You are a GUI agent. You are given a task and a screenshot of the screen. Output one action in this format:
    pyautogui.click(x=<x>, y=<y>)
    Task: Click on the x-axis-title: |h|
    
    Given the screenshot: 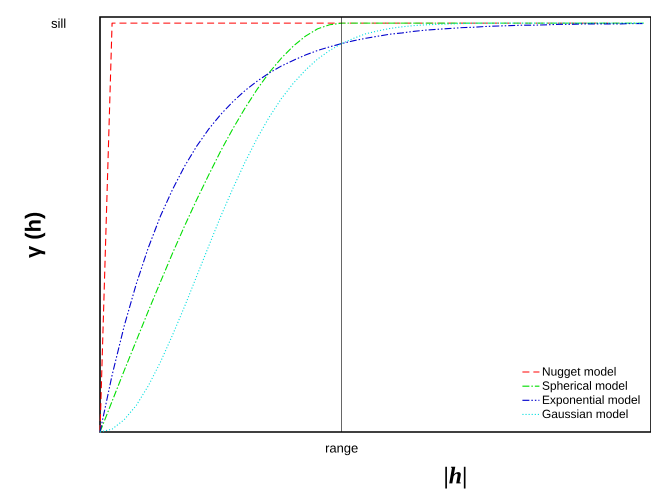 What is the action you would take?
    pyautogui.click(x=455, y=477)
    